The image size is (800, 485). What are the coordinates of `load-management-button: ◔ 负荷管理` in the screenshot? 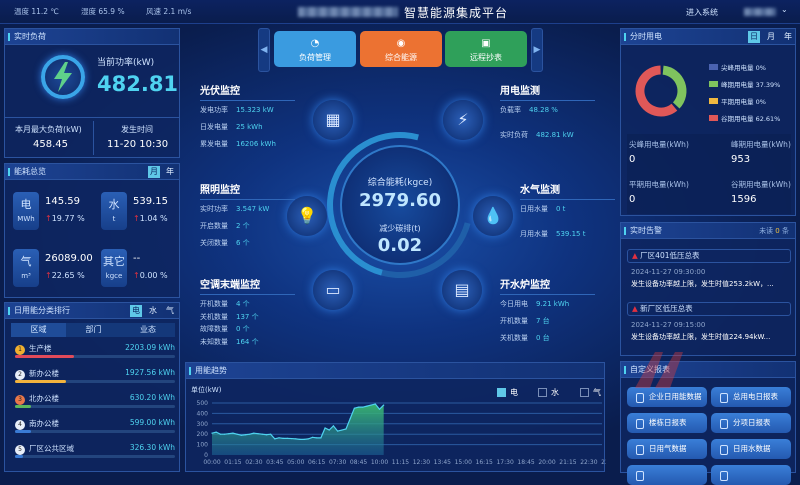 It's located at (315, 49).